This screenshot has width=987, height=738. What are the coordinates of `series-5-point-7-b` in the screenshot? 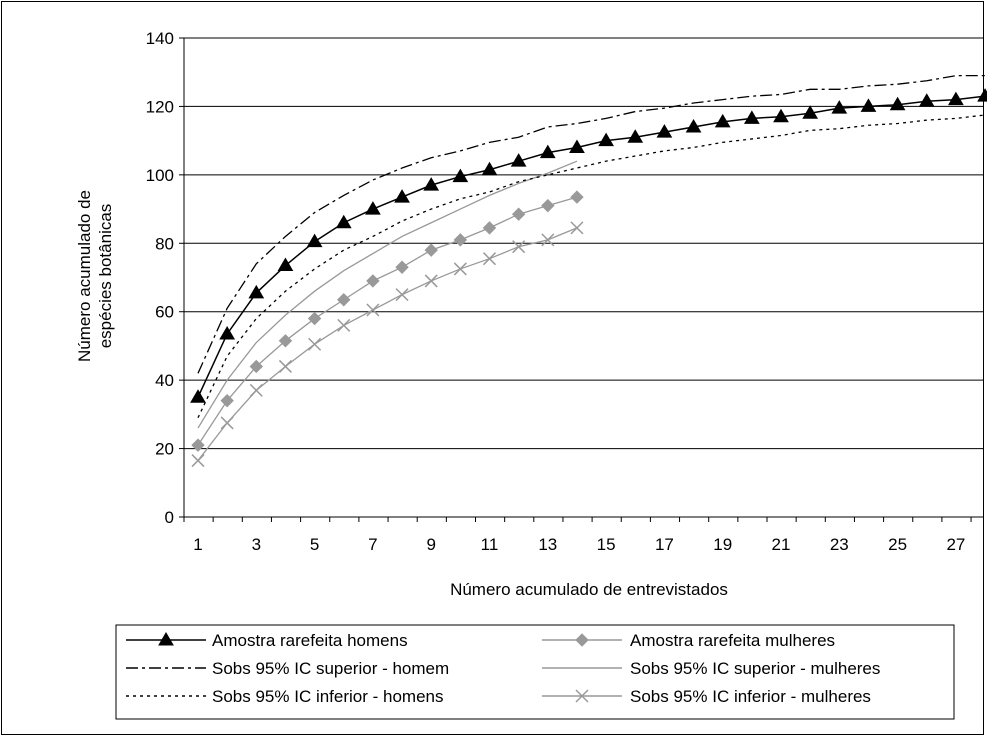 It's located at (402, 295).